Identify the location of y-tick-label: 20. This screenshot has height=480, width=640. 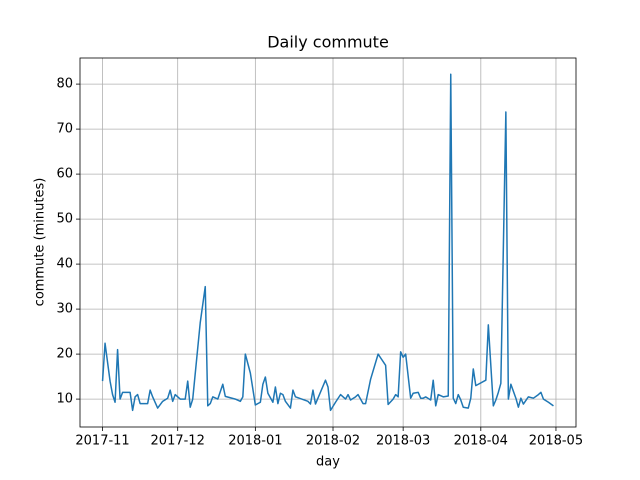
(64, 354).